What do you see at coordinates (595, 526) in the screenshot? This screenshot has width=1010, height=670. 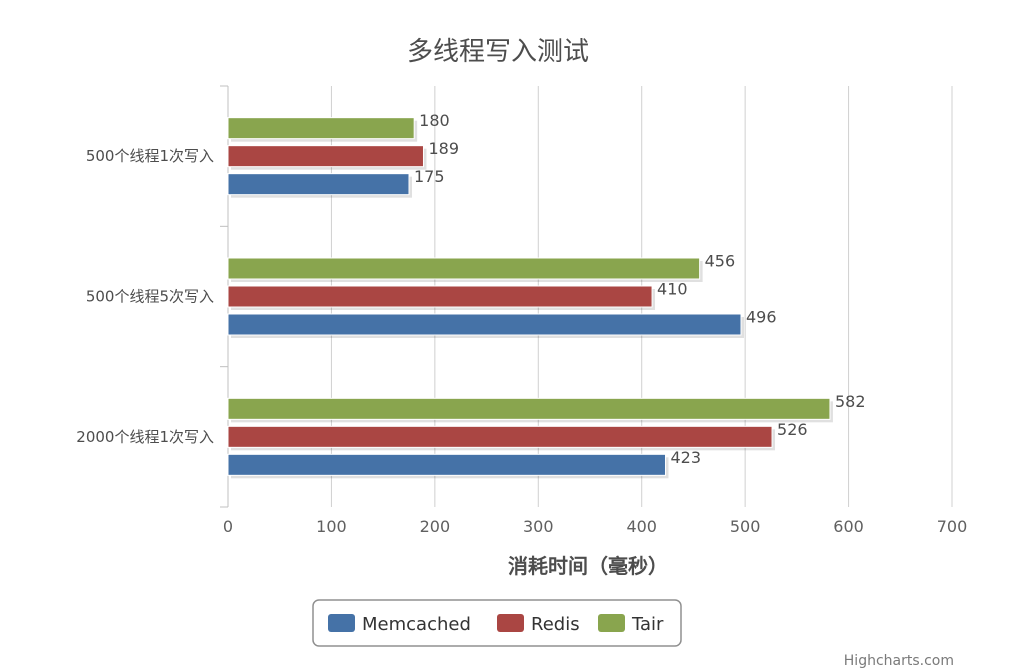 I see `x-axis-ticks: 0 100 200 300 400 500 600 700` at bounding box center [595, 526].